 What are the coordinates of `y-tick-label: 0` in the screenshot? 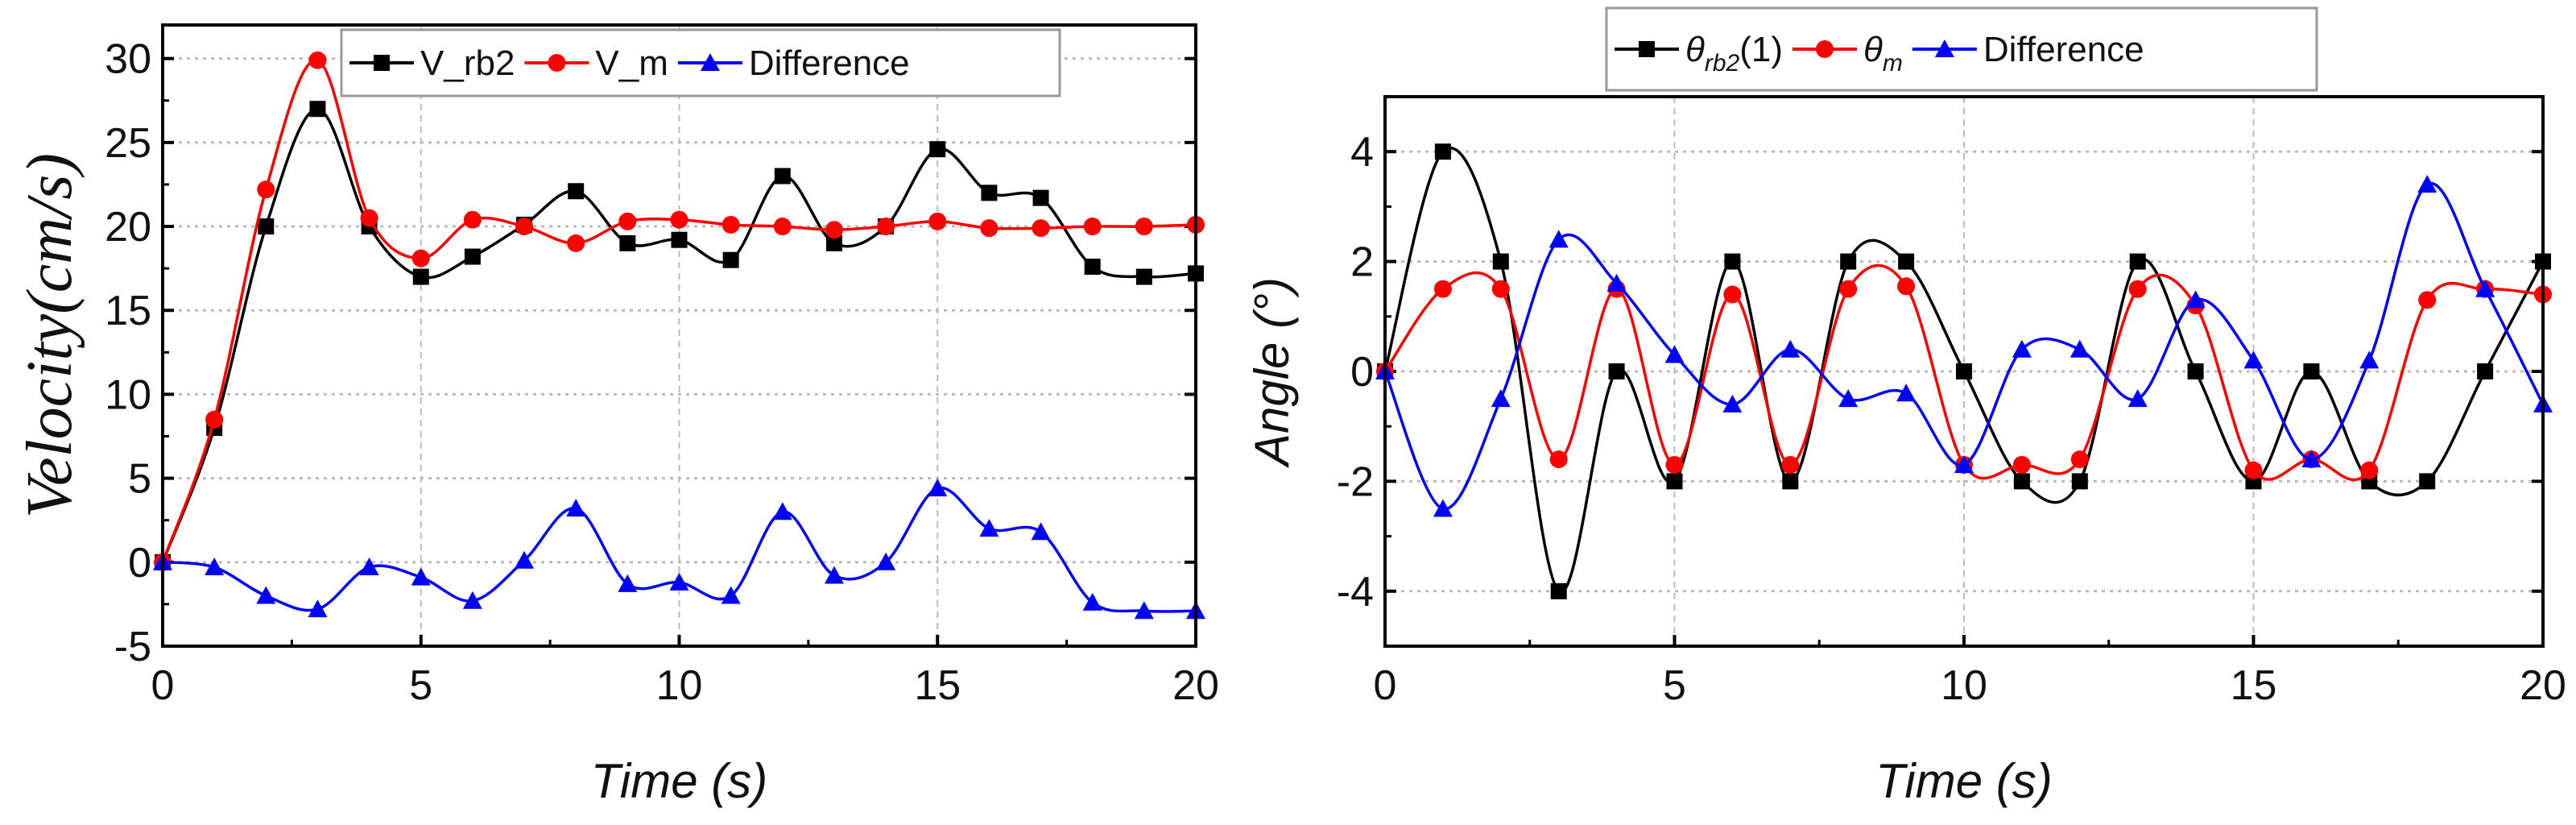 It's located at (1362, 372).